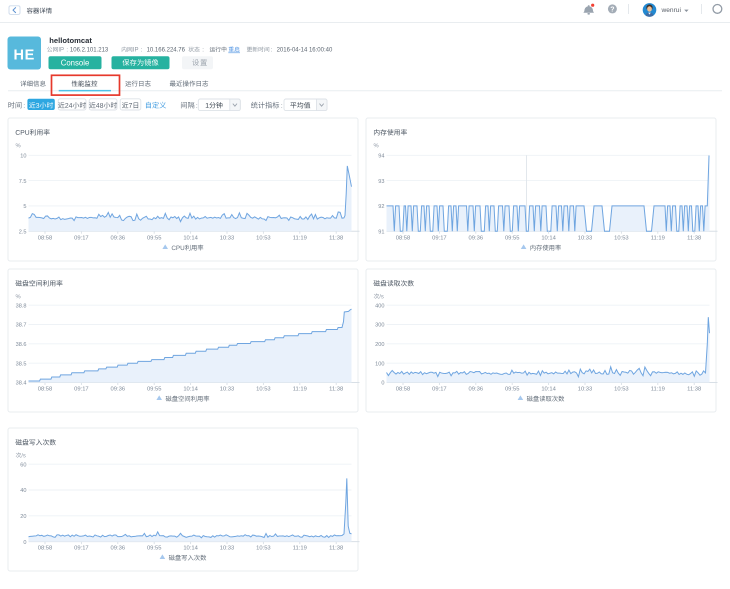 The height and width of the screenshot is (589, 730). I want to click on svg-text: HE, so click(24, 56).